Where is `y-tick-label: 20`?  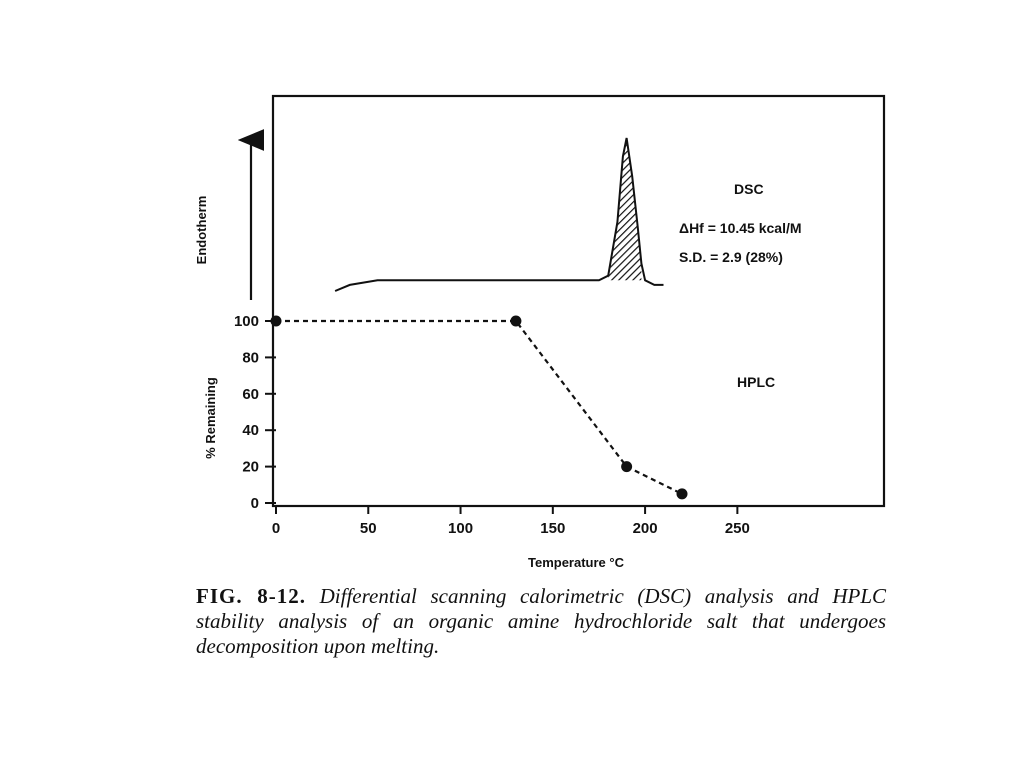
y-tick-label: 20 is located at coordinates (250, 467).